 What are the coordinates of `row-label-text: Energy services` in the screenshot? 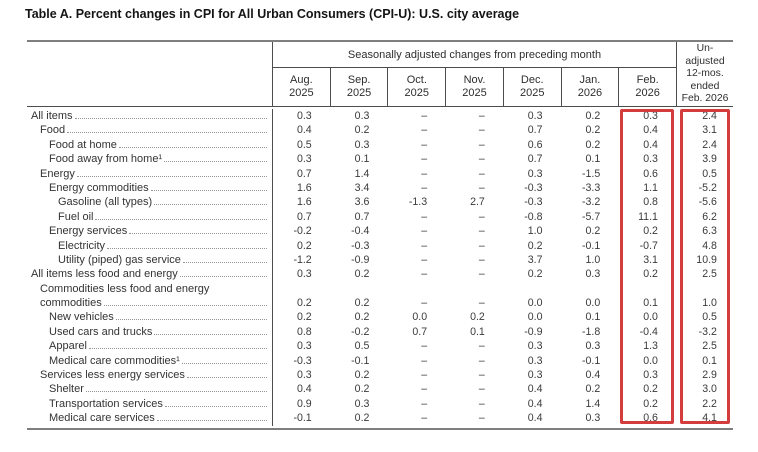 It's located at (88, 231).